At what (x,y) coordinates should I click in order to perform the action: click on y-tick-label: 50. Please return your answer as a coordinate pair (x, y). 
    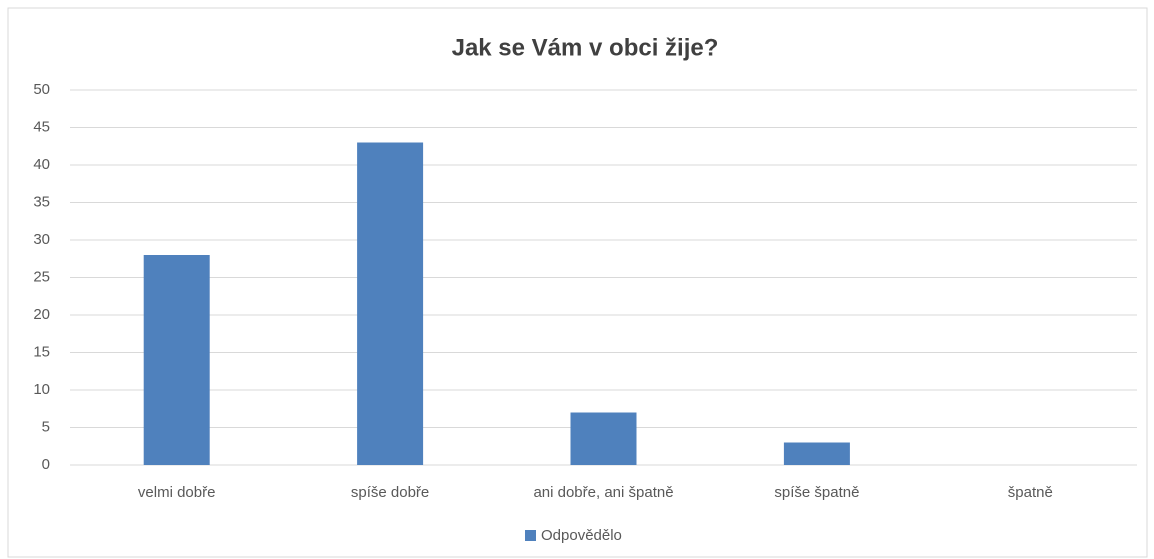
    Looking at the image, I should click on (41, 89).